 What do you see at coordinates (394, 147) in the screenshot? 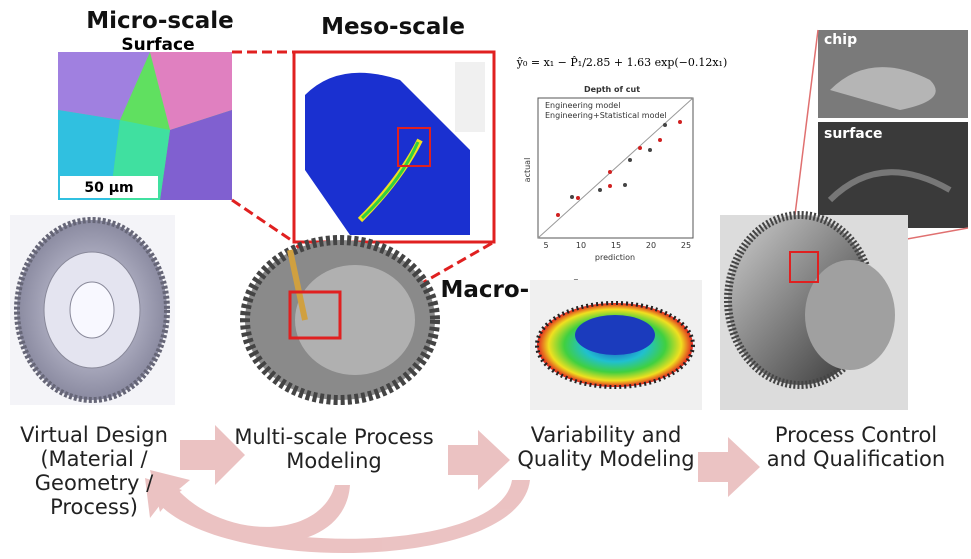
I see `meso-image` at bounding box center [394, 147].